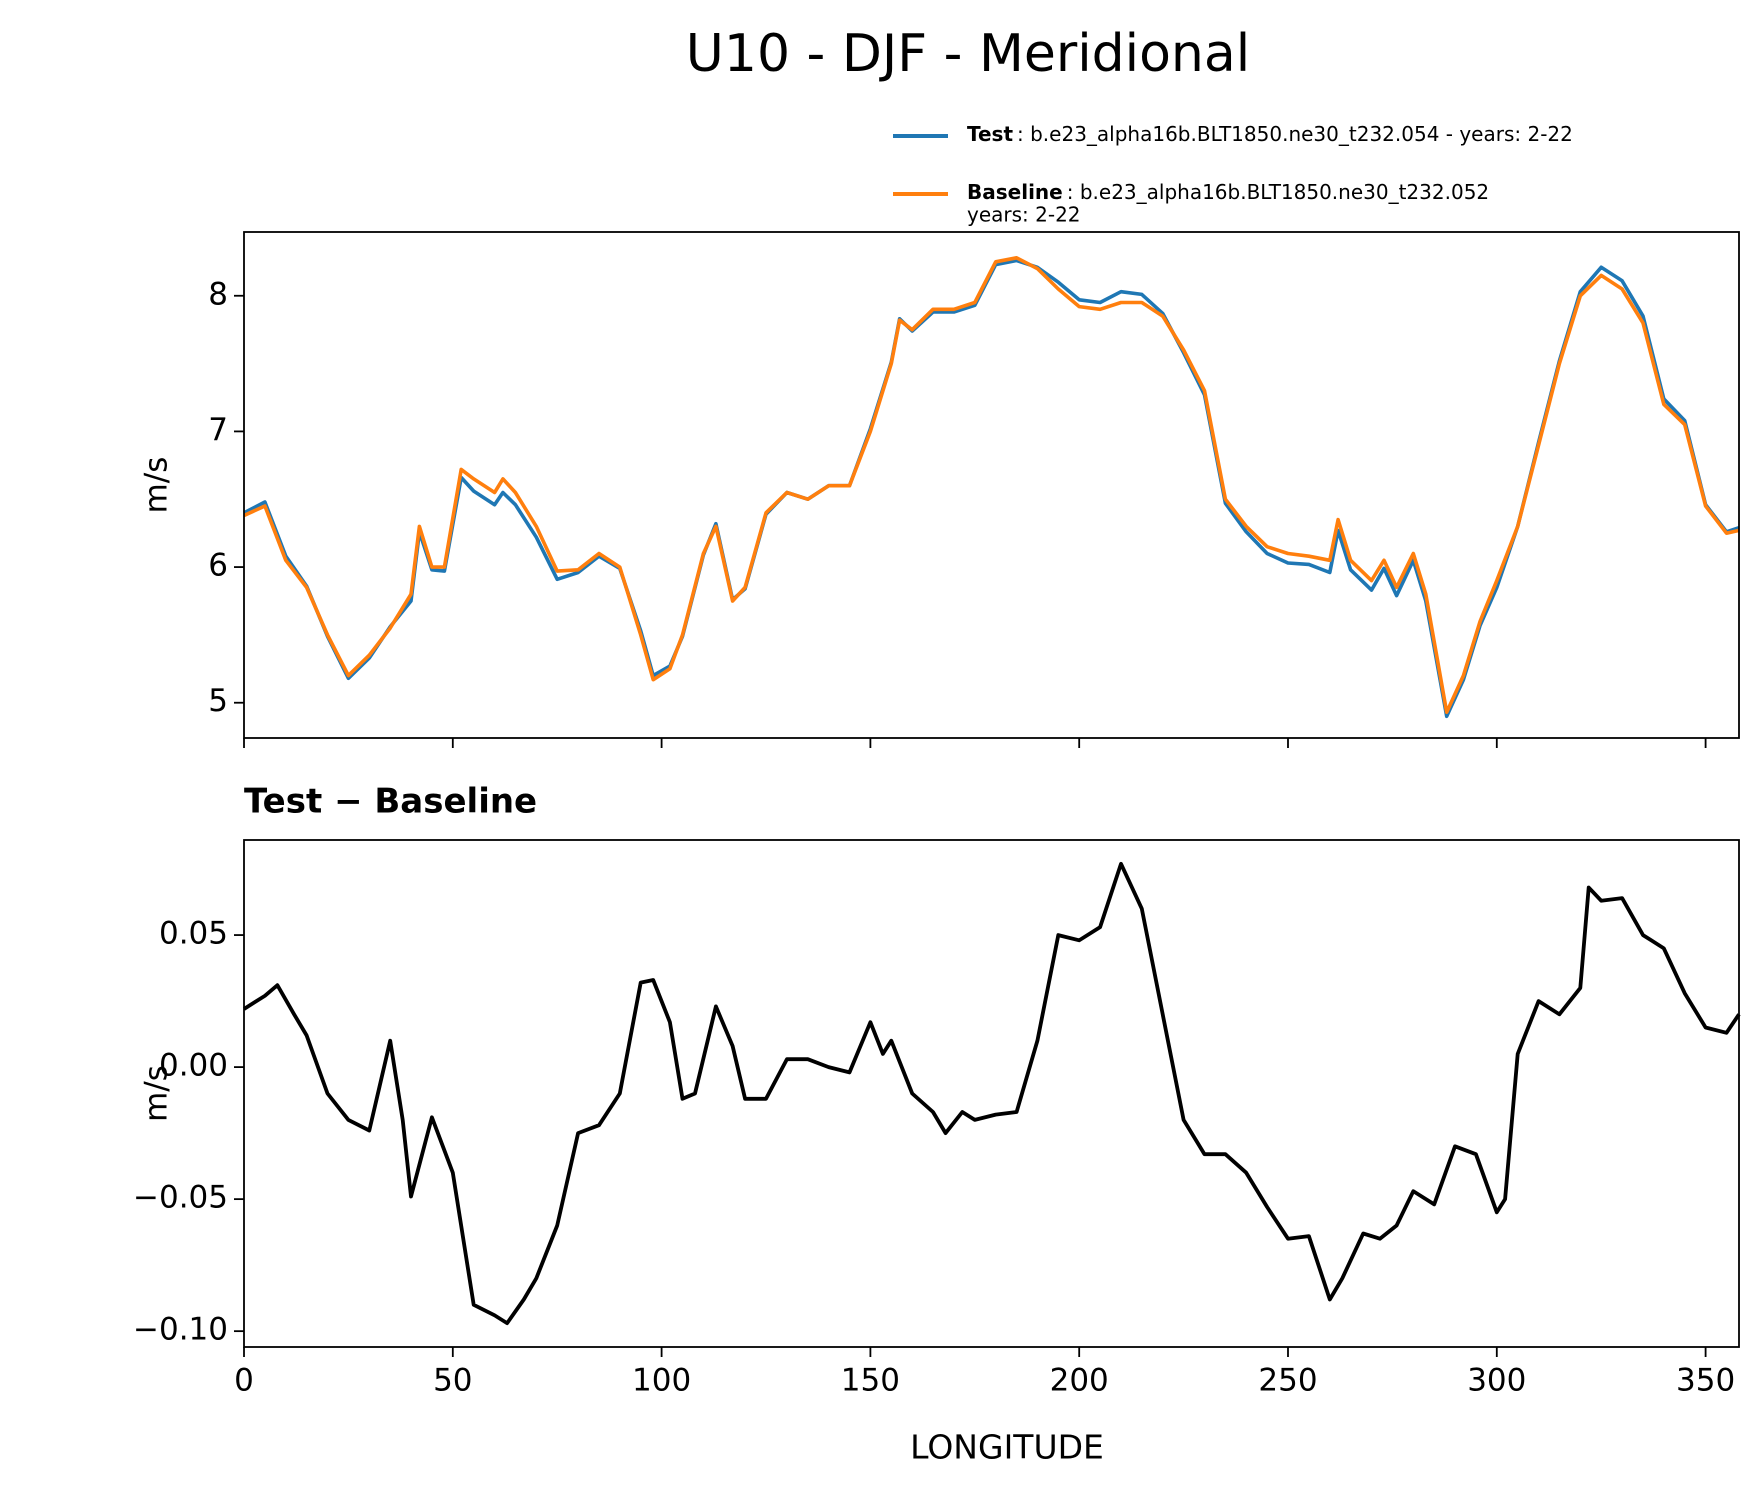 The image size is (1764, 1496). Describe the element at coordinates (218, 294) in the screenshot. I see `y-tick-label: 8` at that location.